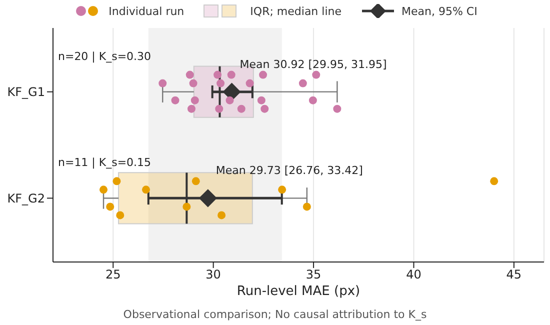  What do you see at coordinates (440, 11) in the screenshot?
I see `legend-label: Mean, 95% CI` at bounding box center [440, 11].